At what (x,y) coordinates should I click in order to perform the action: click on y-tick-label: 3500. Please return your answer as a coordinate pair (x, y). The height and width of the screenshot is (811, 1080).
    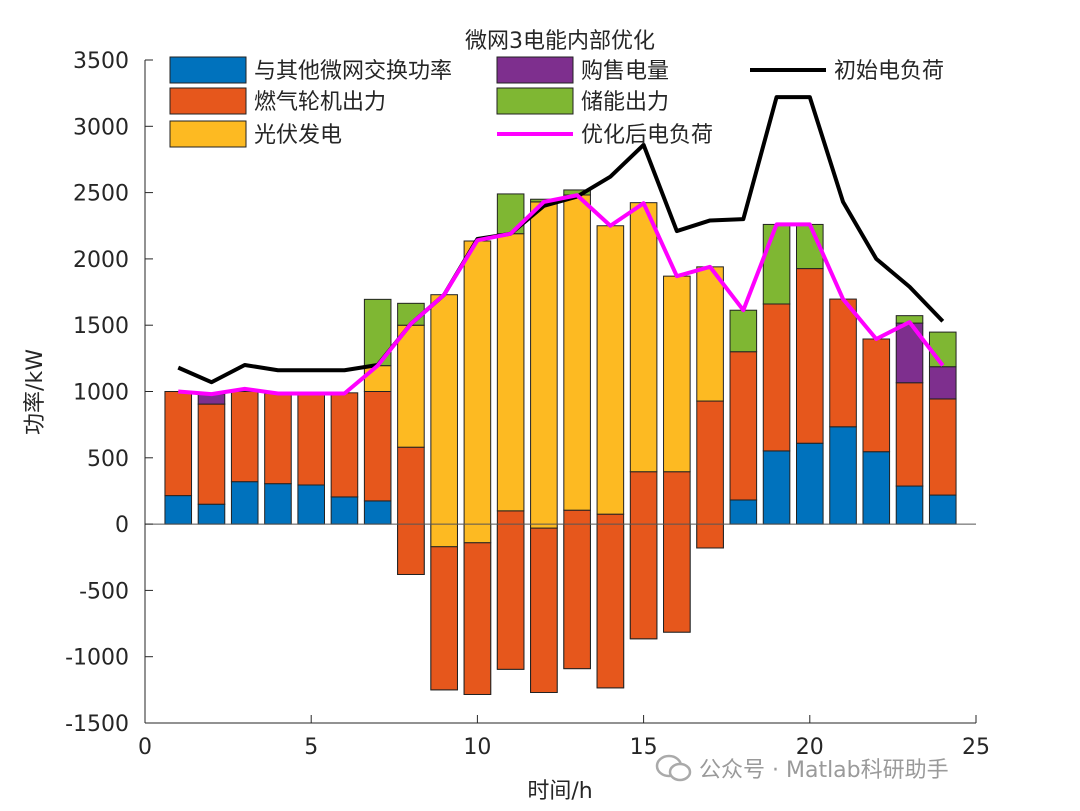
    Looking at the image, I should click on (101, 61).